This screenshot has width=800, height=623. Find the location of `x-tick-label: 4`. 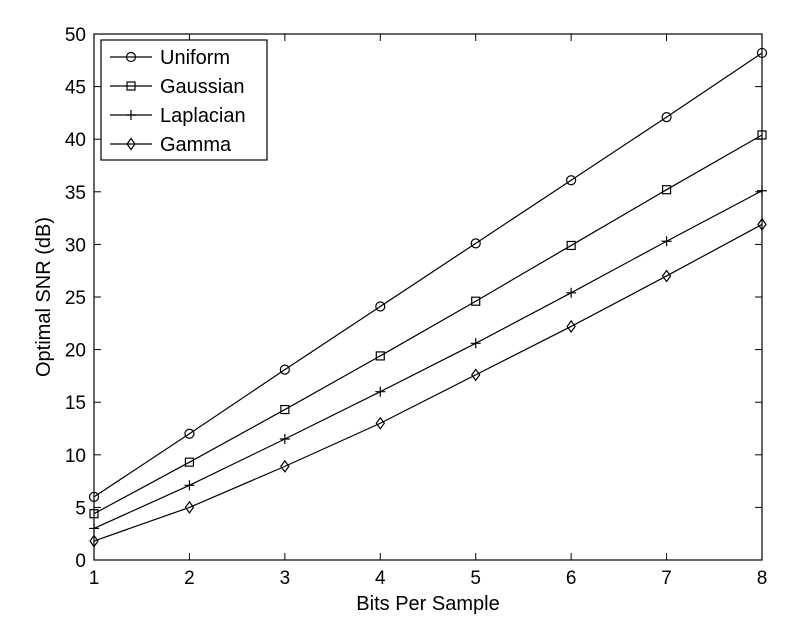

x-tick-label: 4 is located at coordinates (380, 578).